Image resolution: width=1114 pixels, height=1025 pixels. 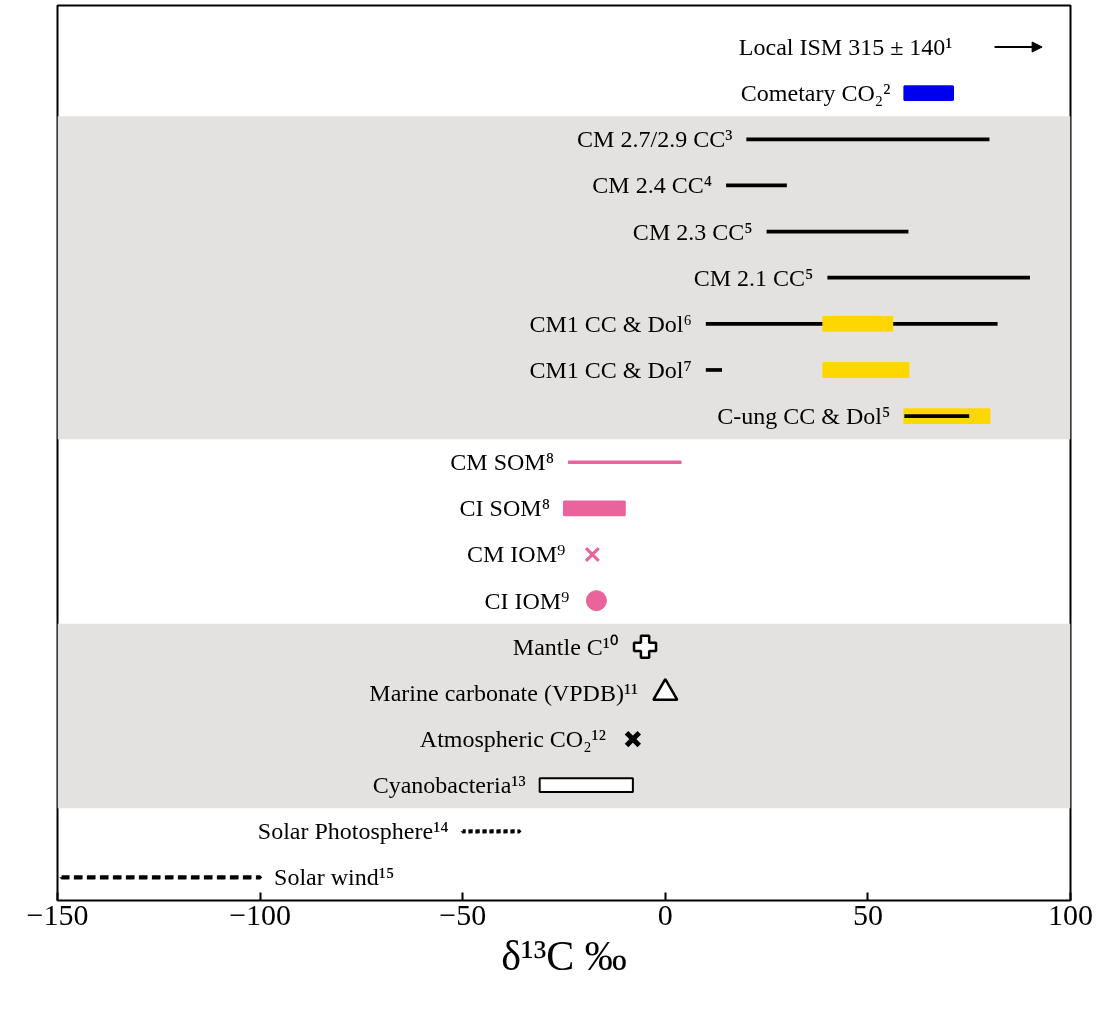 I want to click on y-tick-label: C-ung CC & Dol⁵, so click(x=804, y=416).